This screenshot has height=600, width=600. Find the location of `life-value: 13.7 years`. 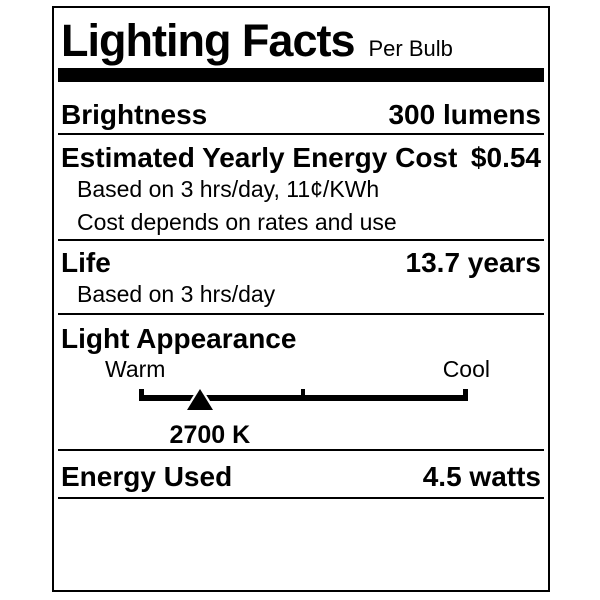

life-value: 13.7 years is located at coordinates (473, 262).